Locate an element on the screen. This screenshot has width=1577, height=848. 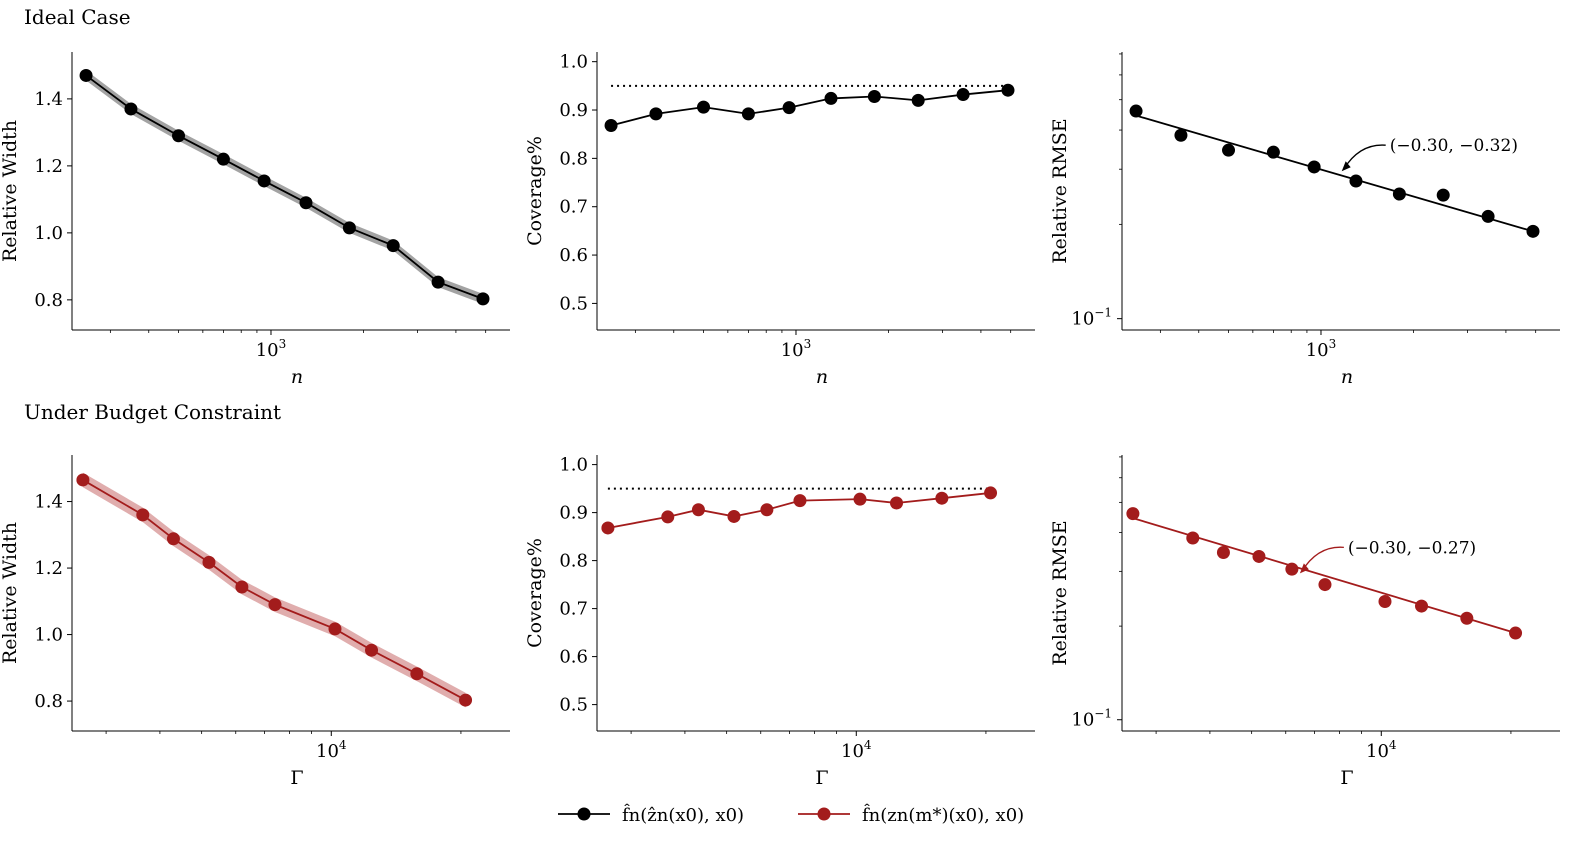
legend-marker-black is located at coordinates (584, 814).